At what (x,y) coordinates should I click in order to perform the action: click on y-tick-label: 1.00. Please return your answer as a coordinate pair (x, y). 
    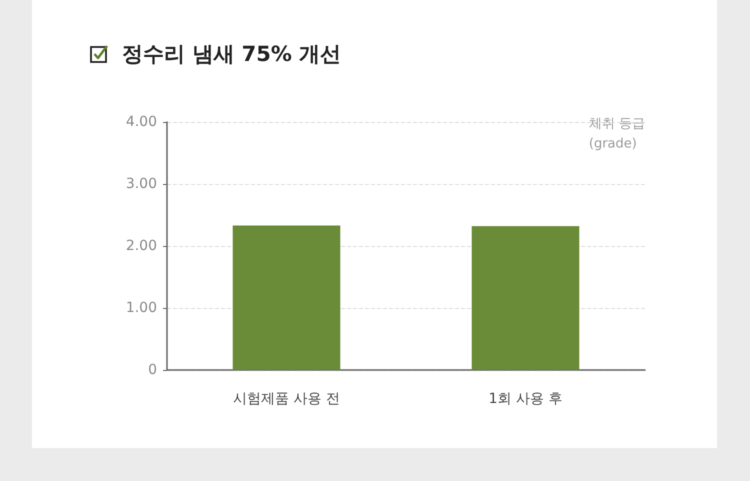
    Looking at the image, I should click on (141, 308).